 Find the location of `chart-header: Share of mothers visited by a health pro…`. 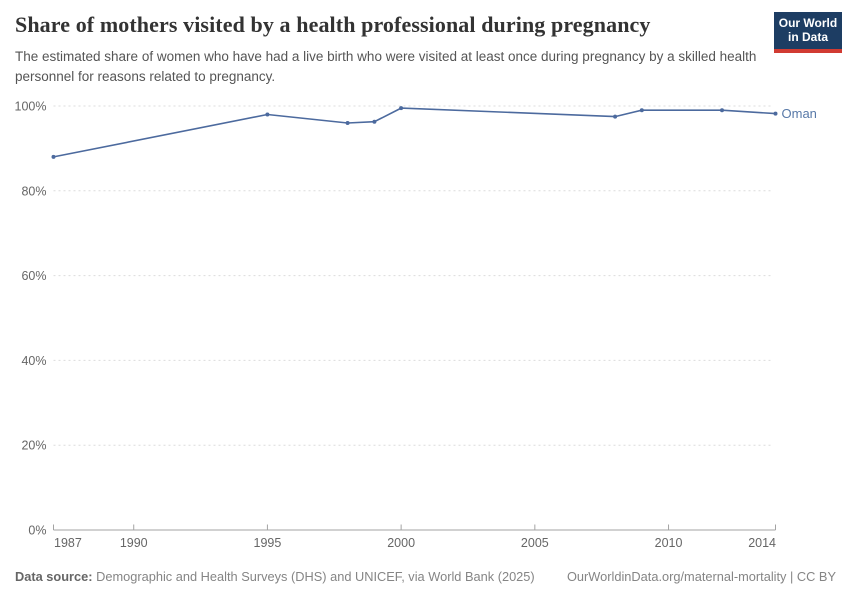

chart-header: Share of mothers visited by a health pro… is located at coordinates (428, 49).